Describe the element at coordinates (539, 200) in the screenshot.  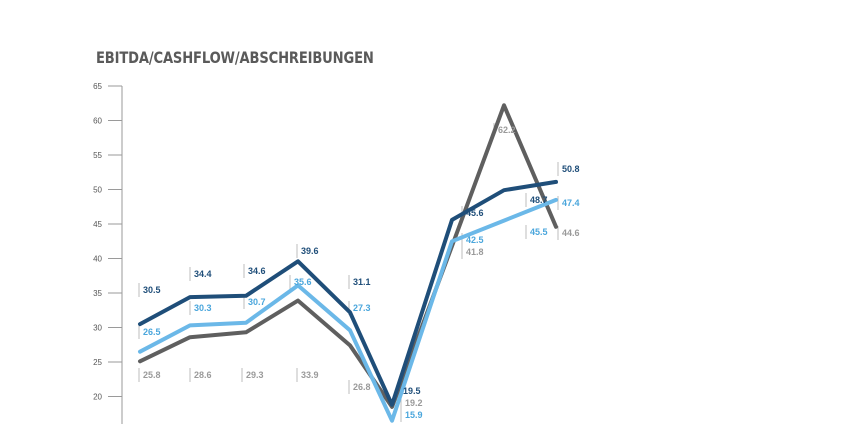
I see `data-label: 48.7` at that location.